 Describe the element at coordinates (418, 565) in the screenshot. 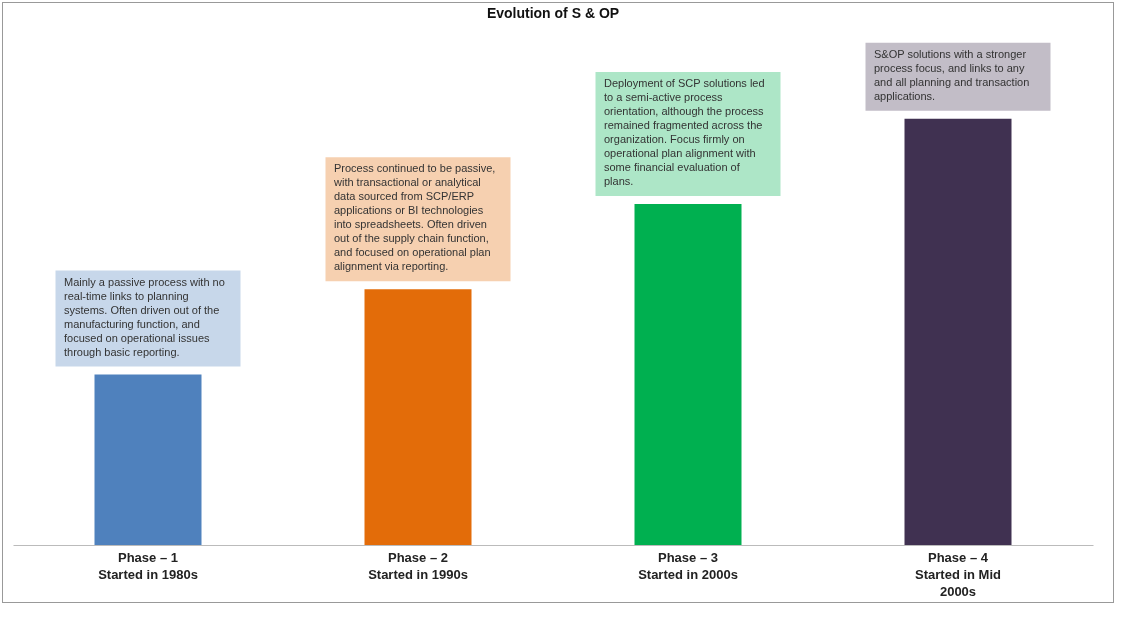

I see `x-tick-label: Phase – 2 Started in 1990s` at that location.